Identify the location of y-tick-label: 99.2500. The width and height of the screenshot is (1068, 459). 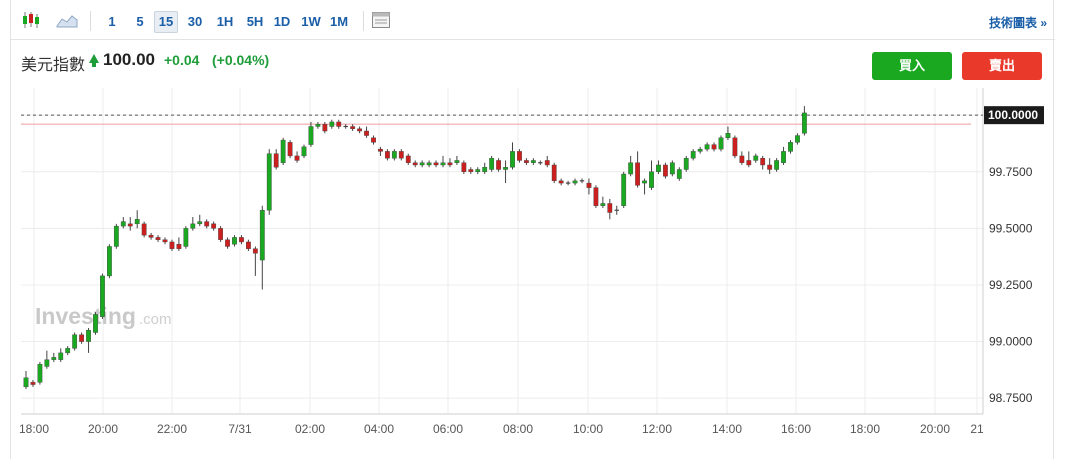
(1011, 285).